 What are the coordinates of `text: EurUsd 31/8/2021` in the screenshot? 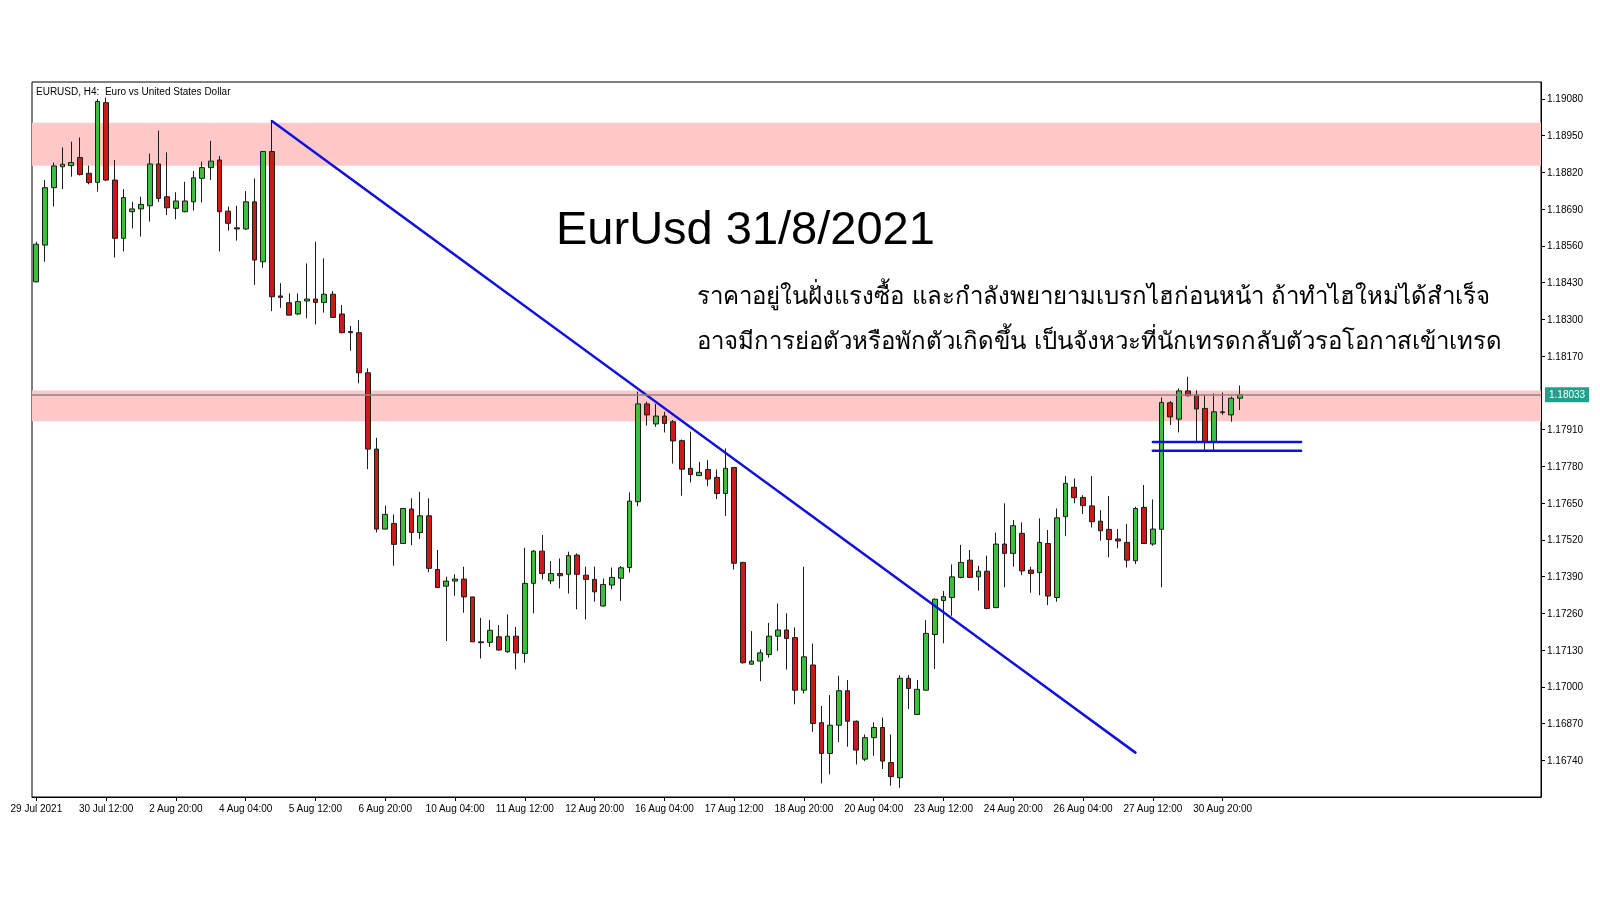 It's located at (745, 227).